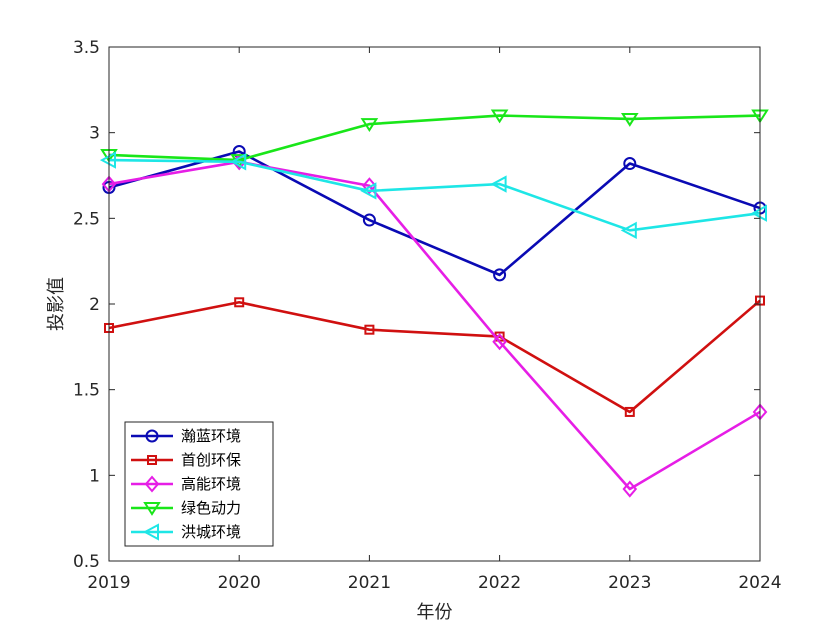 This screenshot has width=840, height=630. I want to click on legend-label: 绿色动力, so click(211, 508).